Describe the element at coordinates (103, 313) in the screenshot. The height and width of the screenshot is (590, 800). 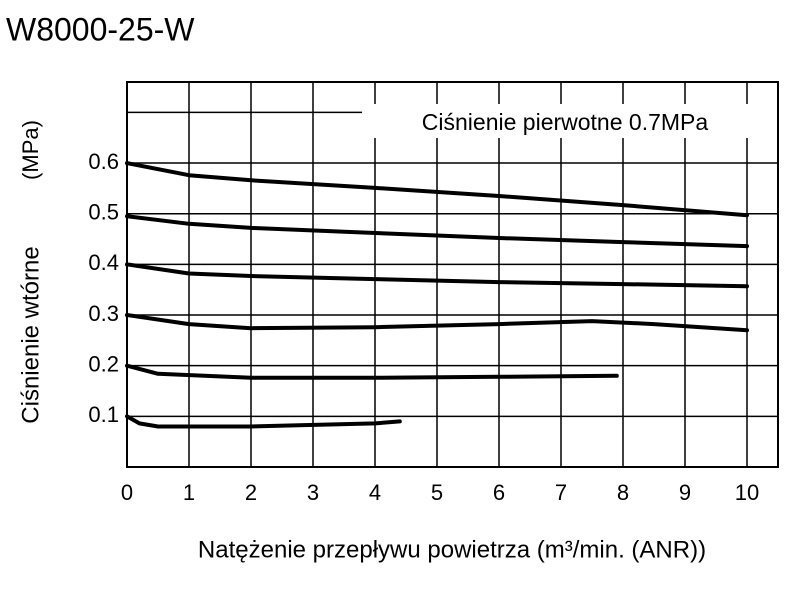
I see `y-tick-label: 0.3` at that location.